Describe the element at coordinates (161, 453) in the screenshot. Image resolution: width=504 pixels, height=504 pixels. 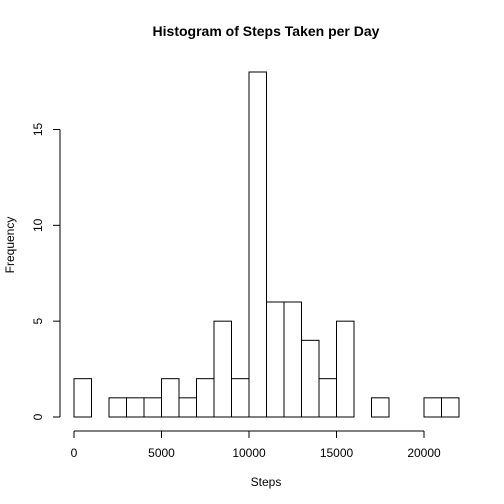
I see `x-tick-label: 5000` at that location.